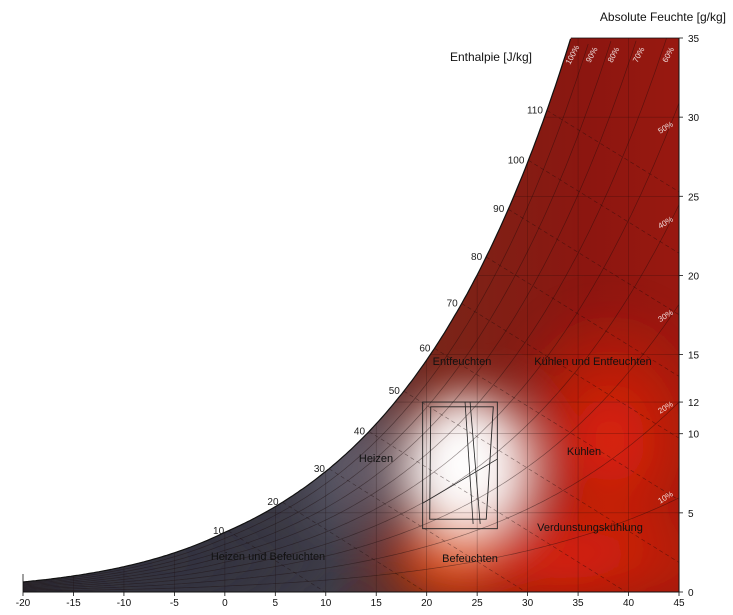 Image resolution: width=733 pixels, height=615 pixels. What do you see at coordinates (663, 17) in the screenshot?
I see `y-axis-label: Absolute Feuchte [g/kg]` at bounding box center [663, 17].